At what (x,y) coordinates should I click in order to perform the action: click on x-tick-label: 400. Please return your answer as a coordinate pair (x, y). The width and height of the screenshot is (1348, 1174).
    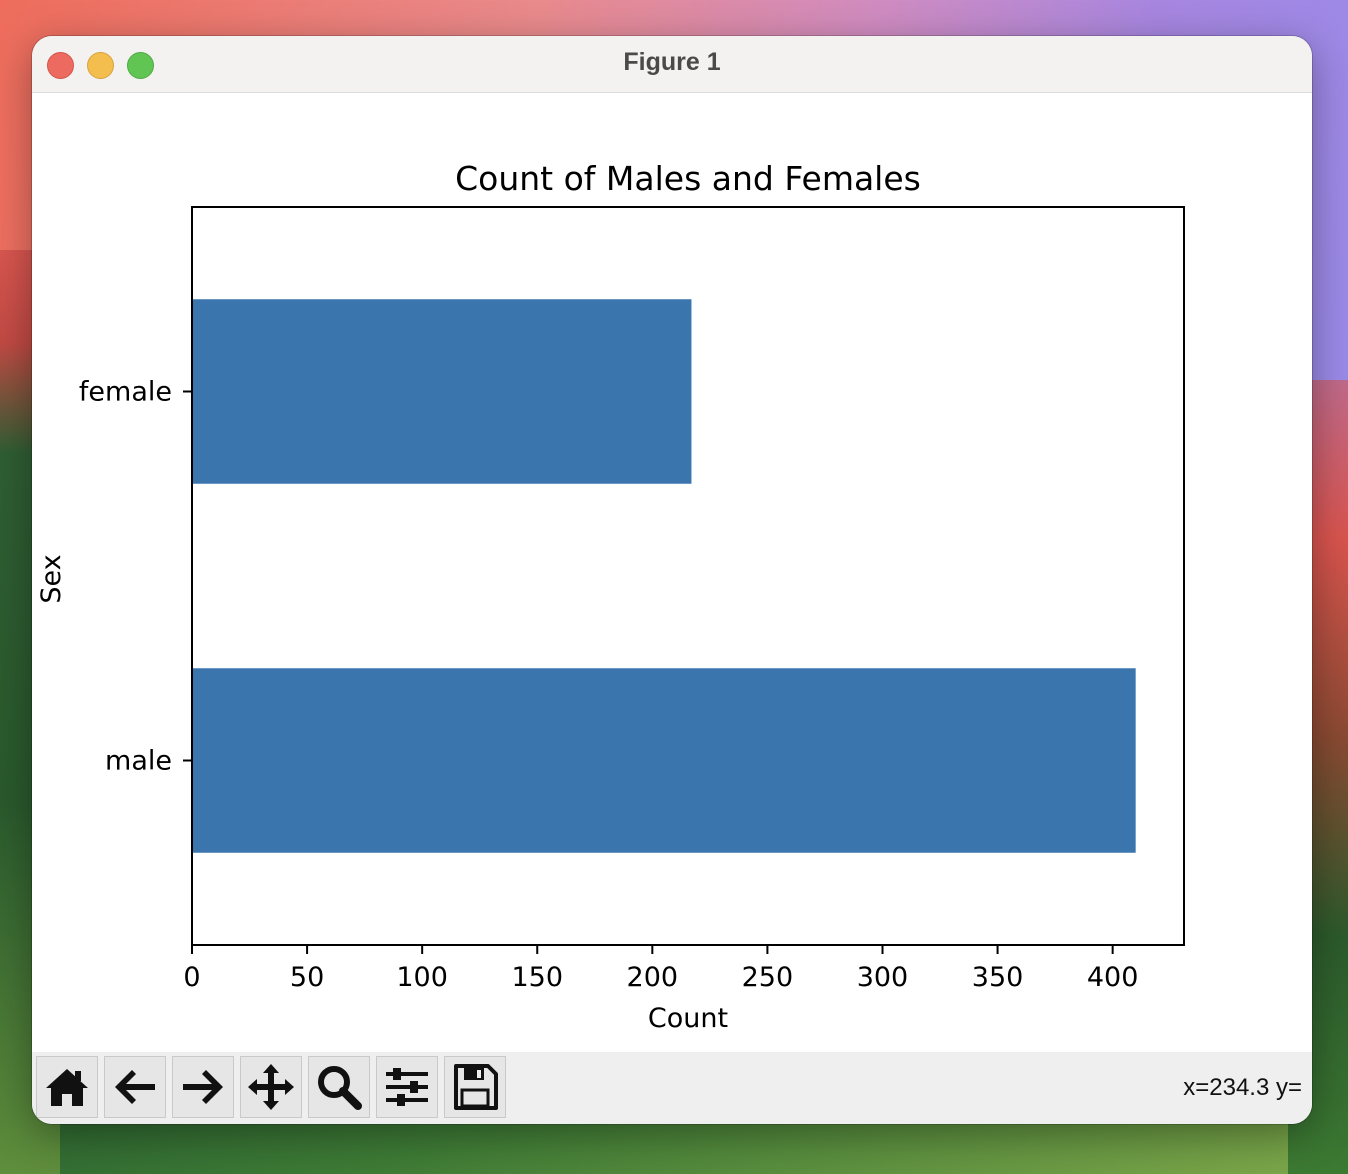
    Looking at the image, I should click on (1113, 977).